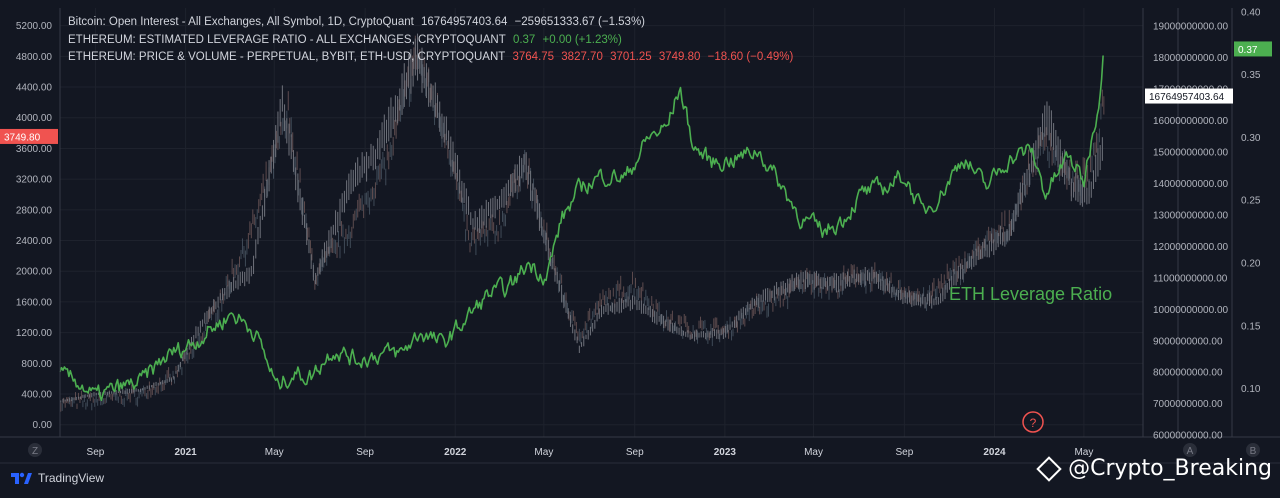 Image resolution: width=1280 pixels, height=498 pixels. Describe the element at coordinates (1170, 468) in the screenshot. I see `watermark-text: @Crypto_Breaking` at that location.